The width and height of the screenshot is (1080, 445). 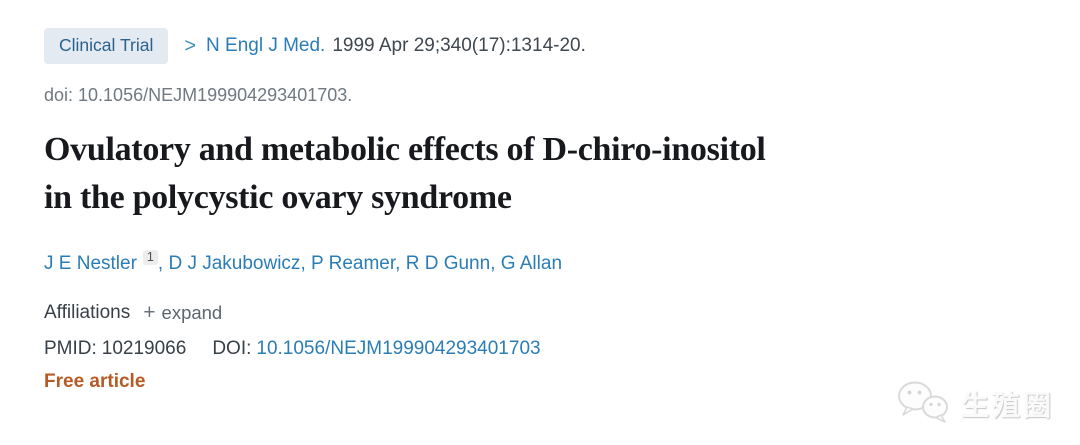 What do you see at coordinates (531, 263) in the screenshot?
I see `author-link: G Allan` at bounding box center [531, 263].